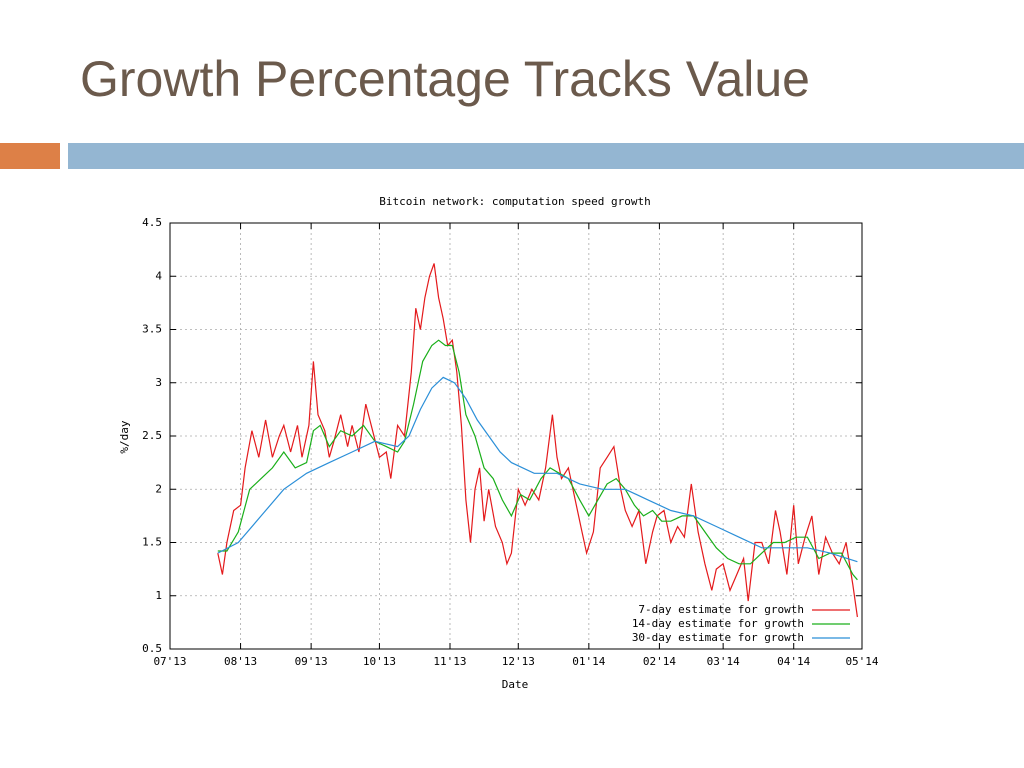  Describe the element at coordinates (124, 436) in the screenshot. I see `y-axis-label: %/day` at that location.